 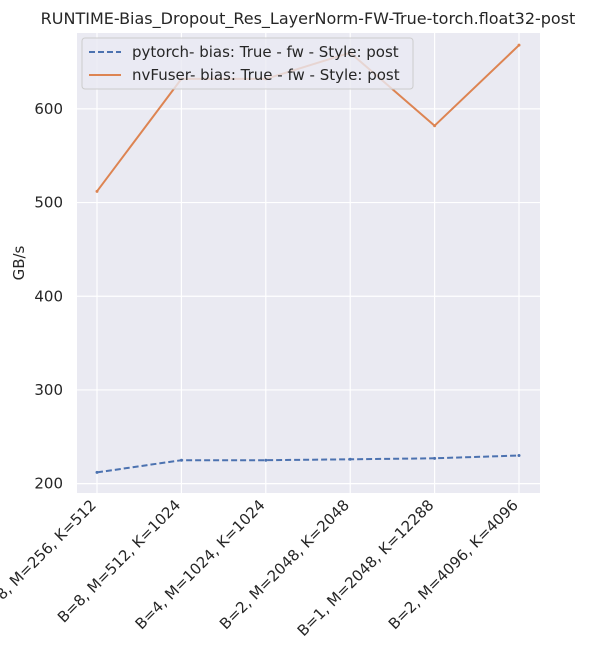 What do you see at coordinates (48, 390) in the screenshot?
I see `y-tick-label: 300` at bounding box center [48, 390].